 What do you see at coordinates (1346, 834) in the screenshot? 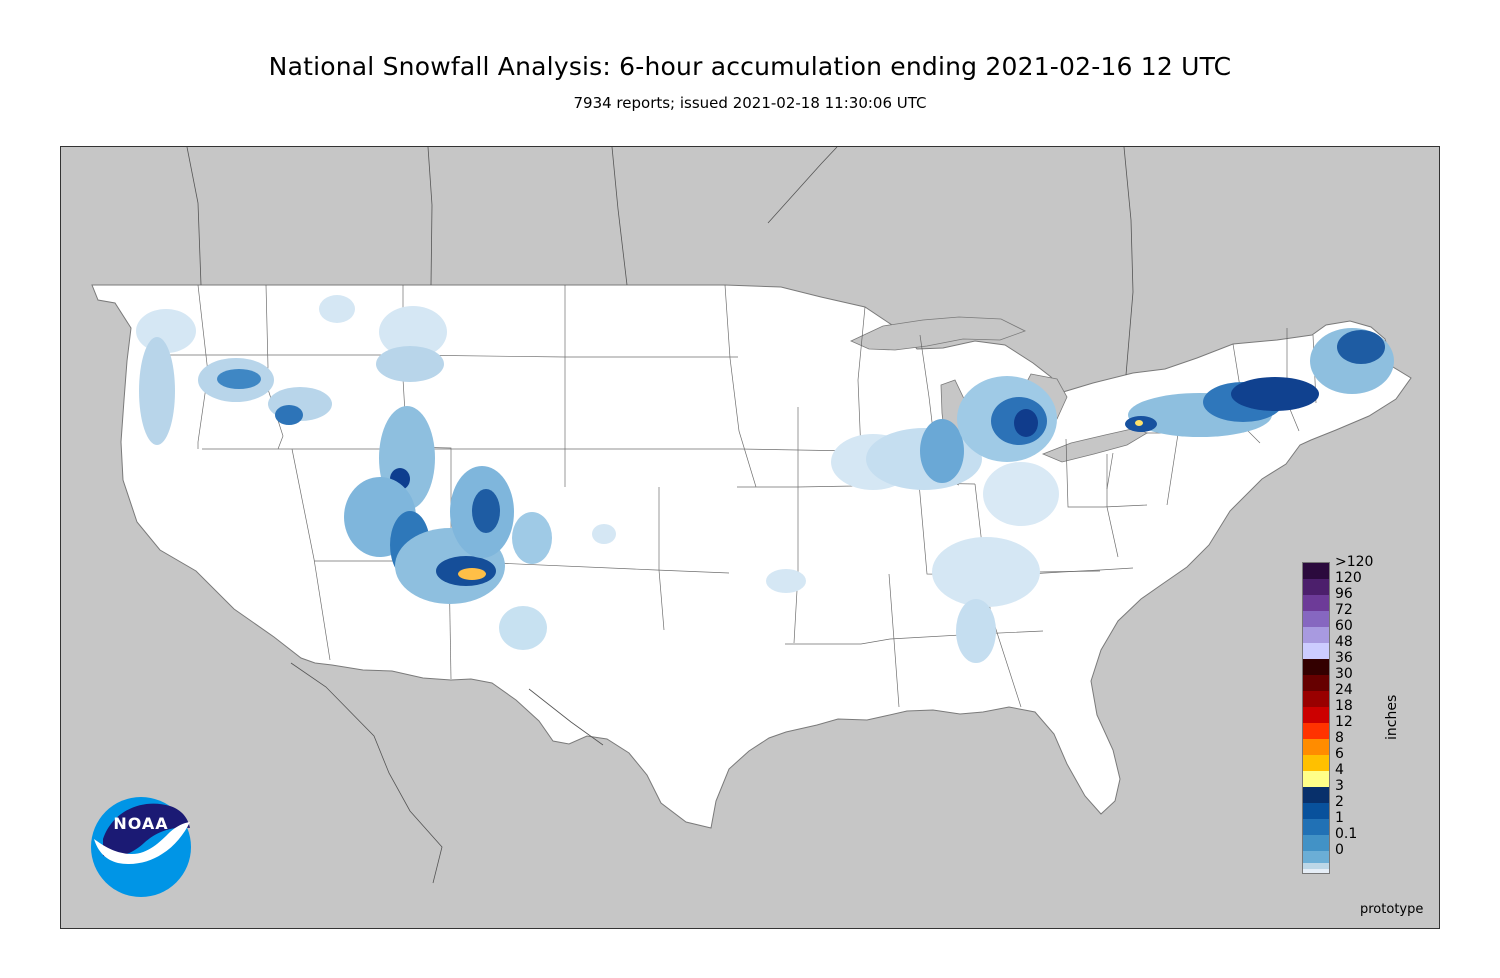
I see `legend-label-0-1: 0.1` at bounding box center [1346, 834].